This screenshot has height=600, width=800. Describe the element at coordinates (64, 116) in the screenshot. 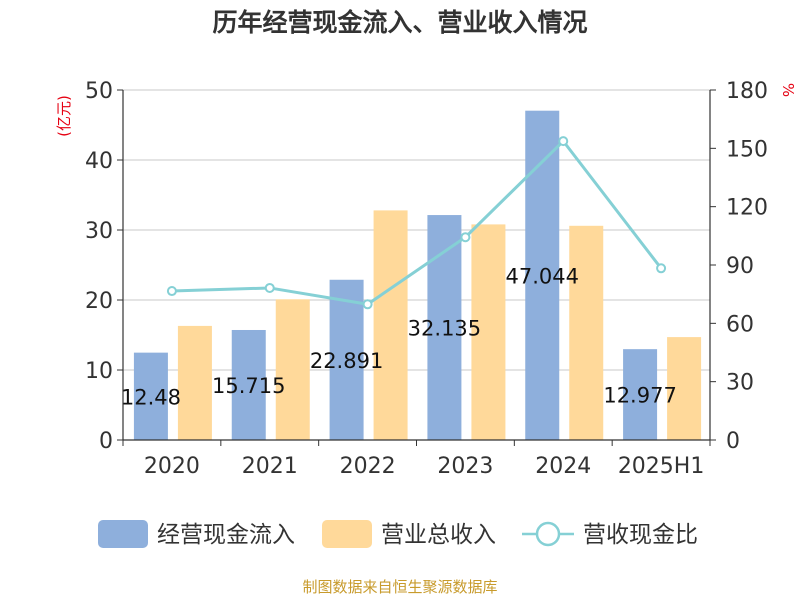

I see `left-axis-unit: (亿元)` at that location.